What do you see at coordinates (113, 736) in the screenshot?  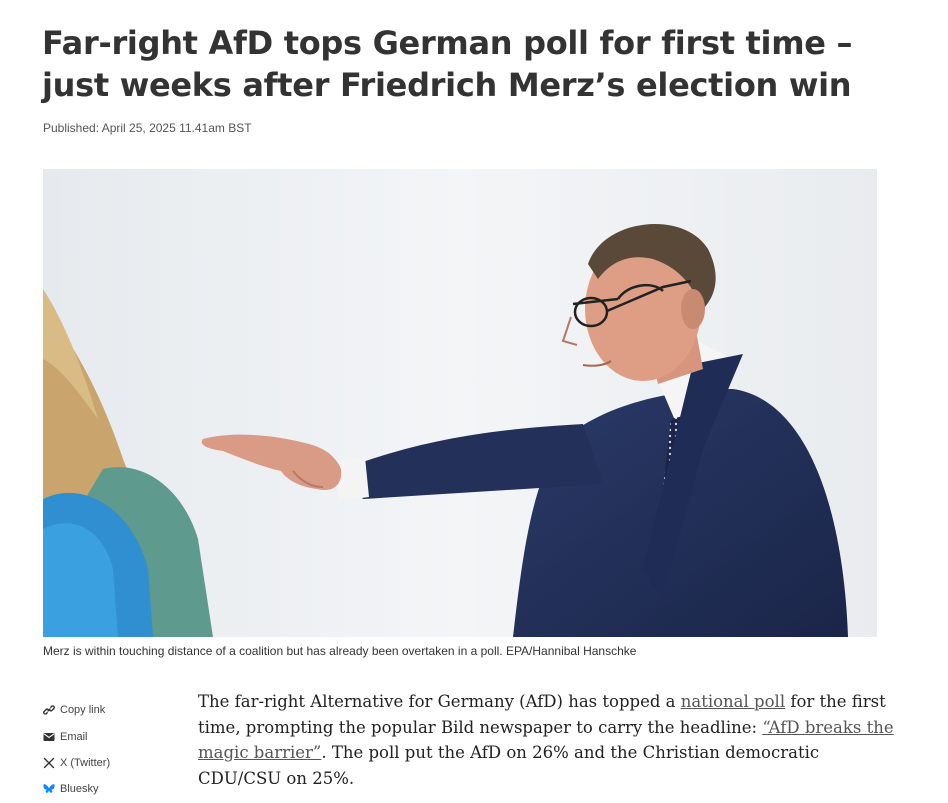 I see `share-email-button: Email` at bounding box center [113, 736].